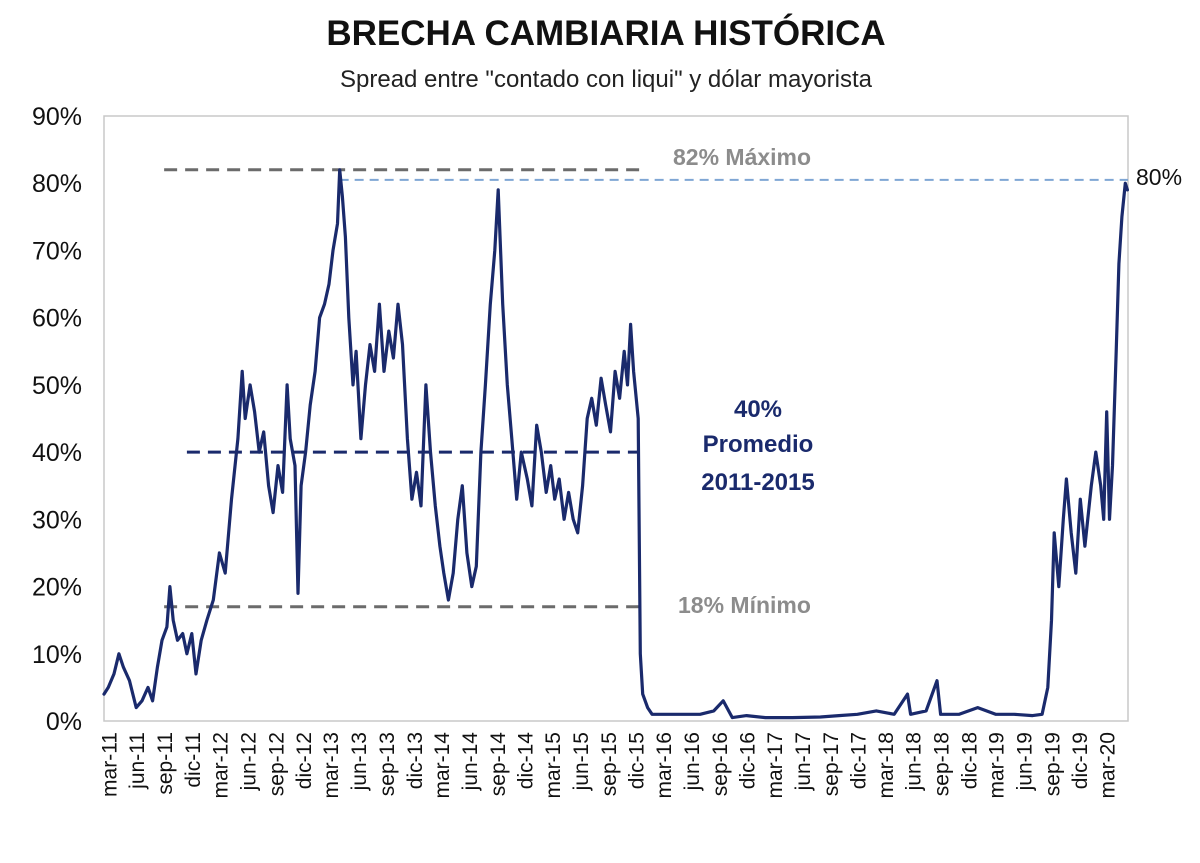 Image resolution: width=1200 pixels, height=863 pixels. What do you see at coordinates (858, 760) in the screenshot?
I see `x-tick-label: dic-17` at bounding box center [858, 760].